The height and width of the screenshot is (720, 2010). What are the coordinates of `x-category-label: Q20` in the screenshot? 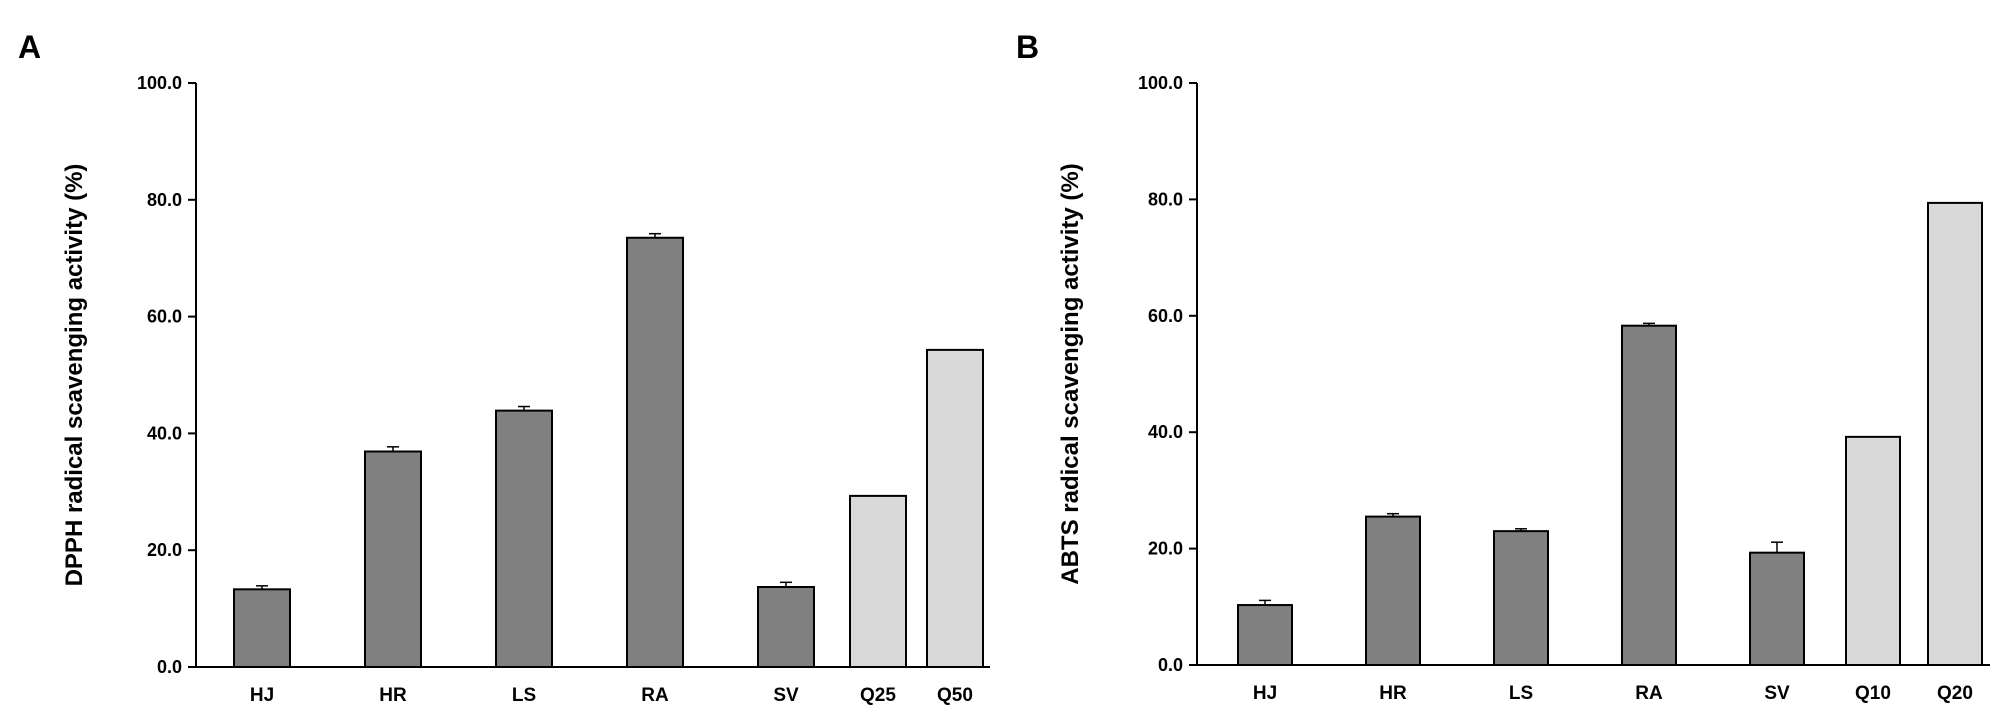 It's located at (1955, 693).